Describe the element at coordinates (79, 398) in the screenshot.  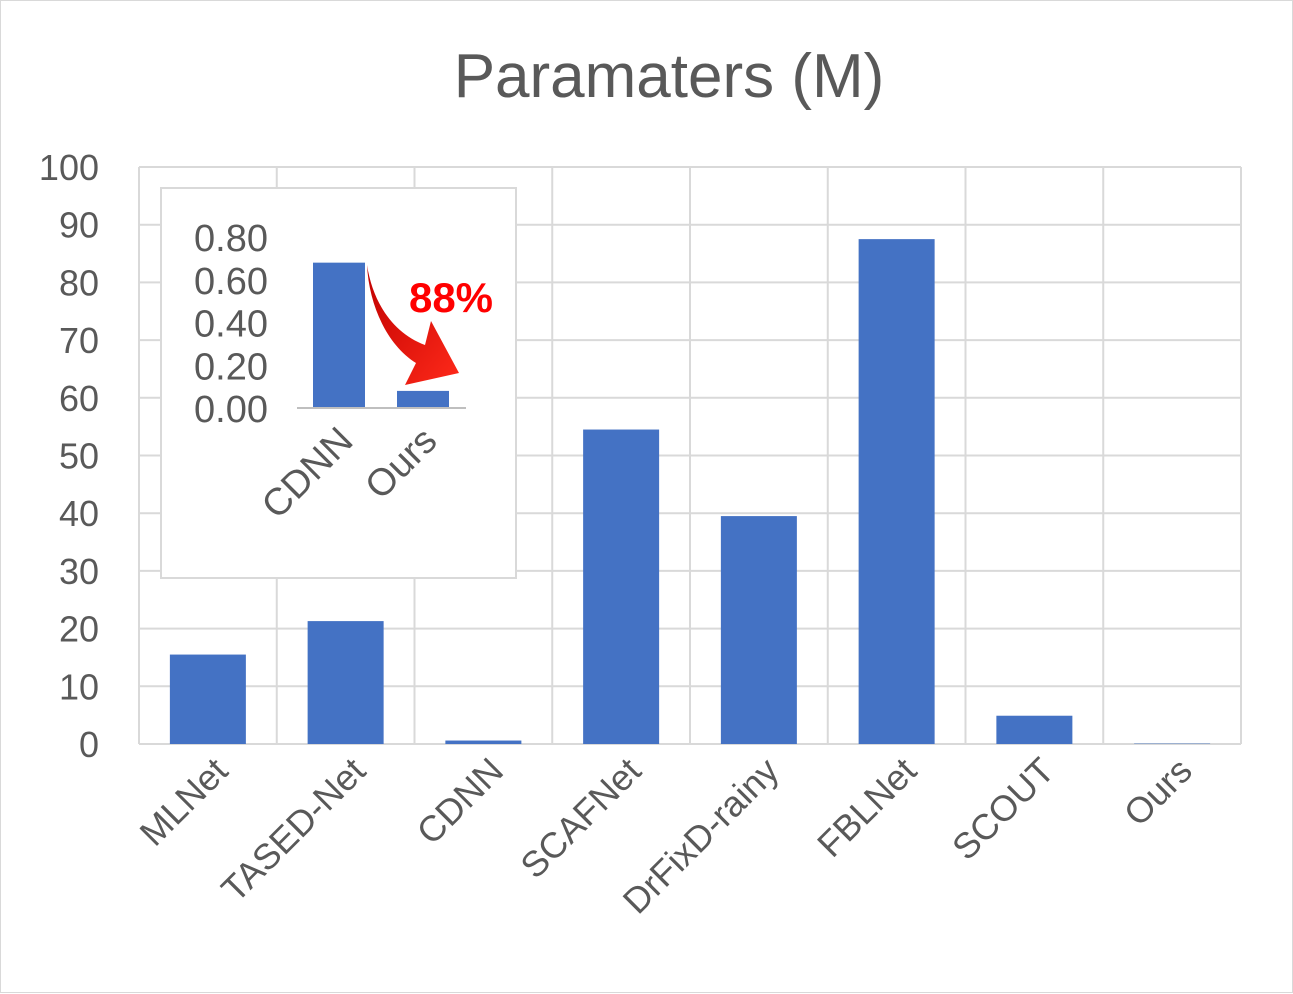
I see `y-tick-label: 60` at that location.